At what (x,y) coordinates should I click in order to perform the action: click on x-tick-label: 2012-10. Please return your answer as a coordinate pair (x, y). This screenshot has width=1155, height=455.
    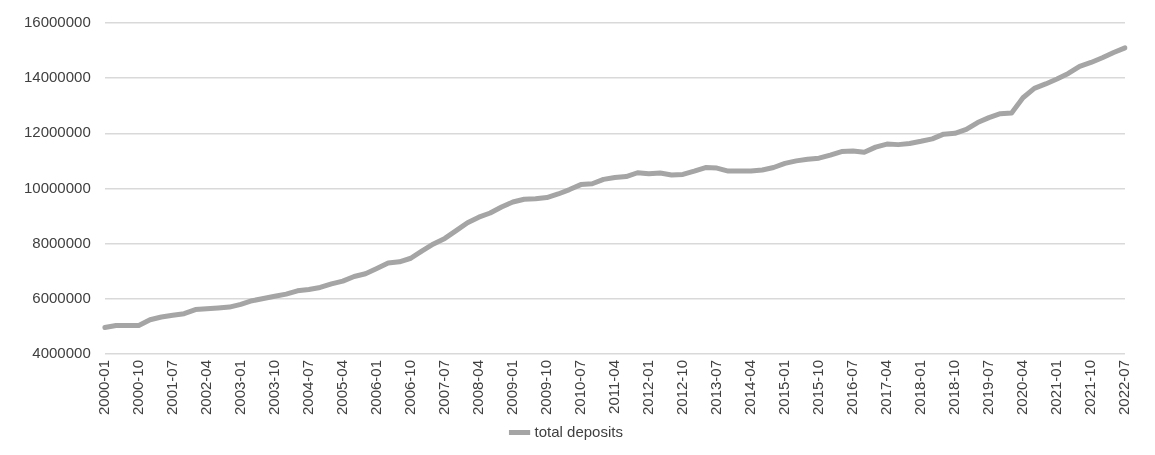
    Looking at the image, I should click on (682, 387).